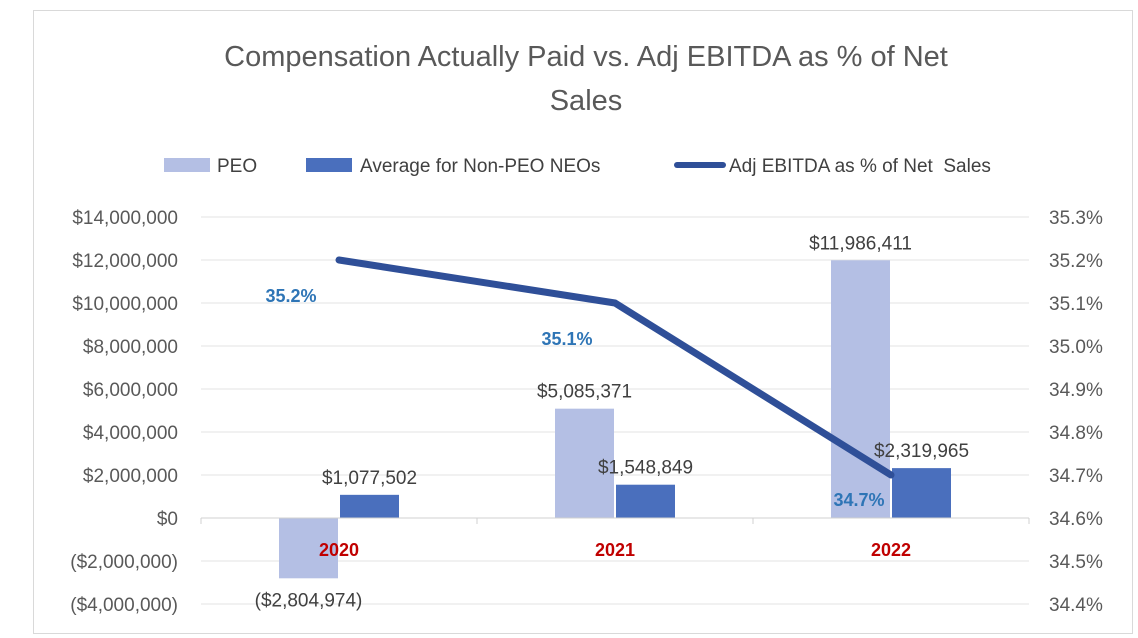  I want to click on y2-tick-label: 34.6%, so click(1076, 519).